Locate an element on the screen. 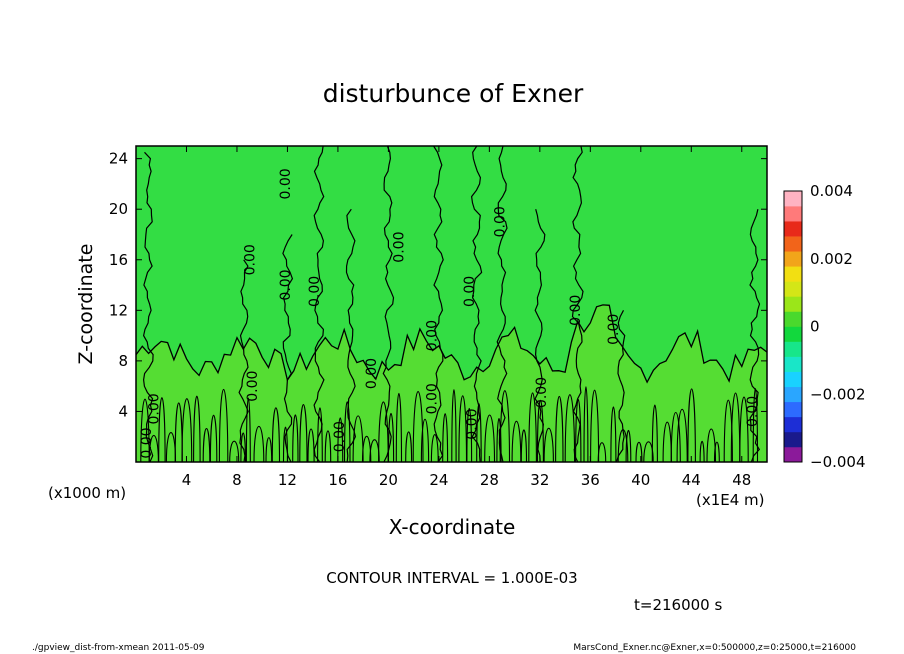  x-tick-label: 12 is located at coordinates (287, 480).